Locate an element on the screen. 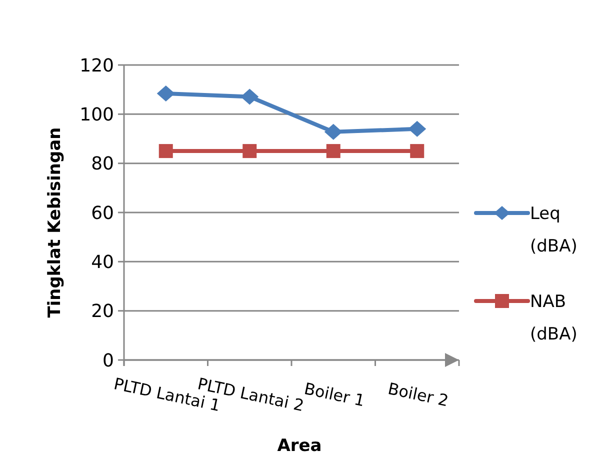 The width and height of the screenshot is (600, 466). y-axis-title: Tingklat Kebisingan is located at coordinates (55, 222).